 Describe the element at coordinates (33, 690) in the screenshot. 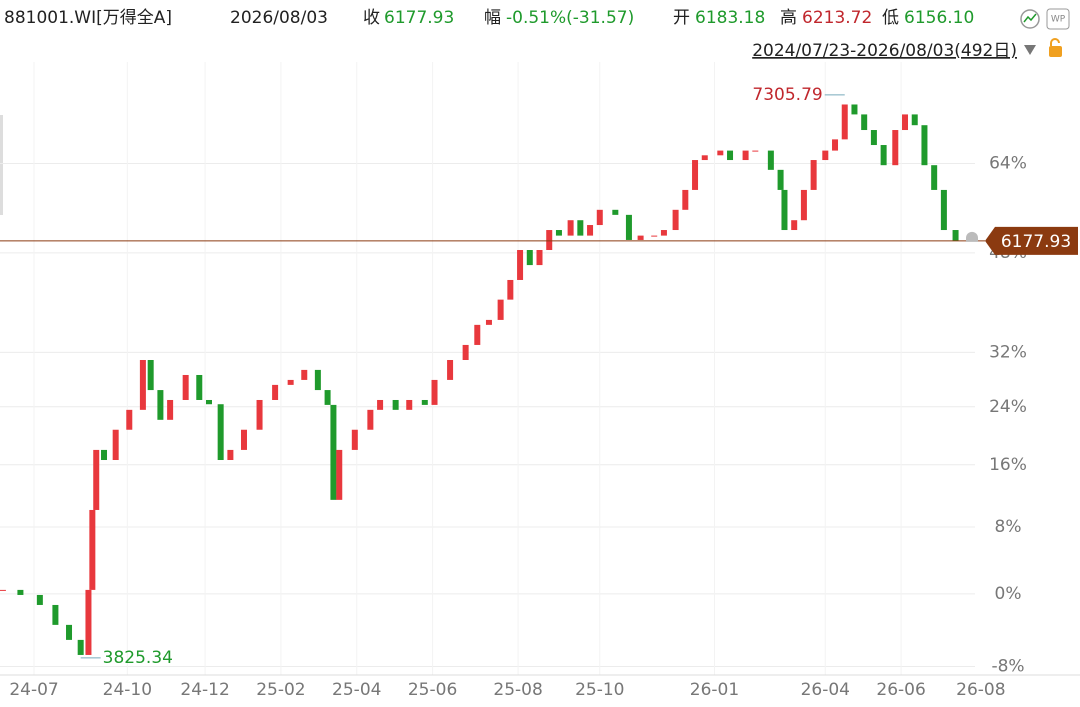

I see `x-tick-label: 24-07` at that location.